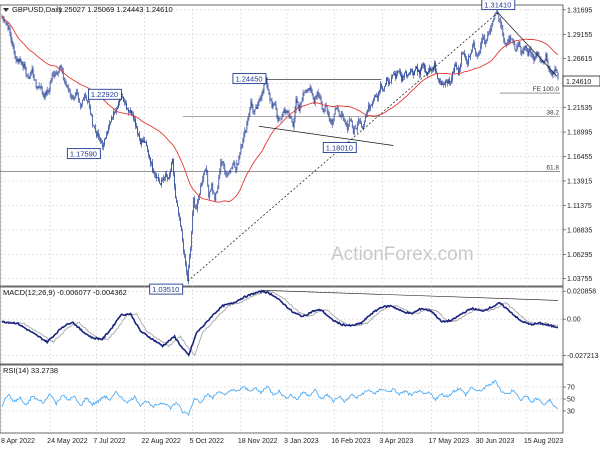  What do you see at coordinates (6, 10) in the screenshot?
I see `dropdown-triangle-icon` at bounding box center [6, 10].